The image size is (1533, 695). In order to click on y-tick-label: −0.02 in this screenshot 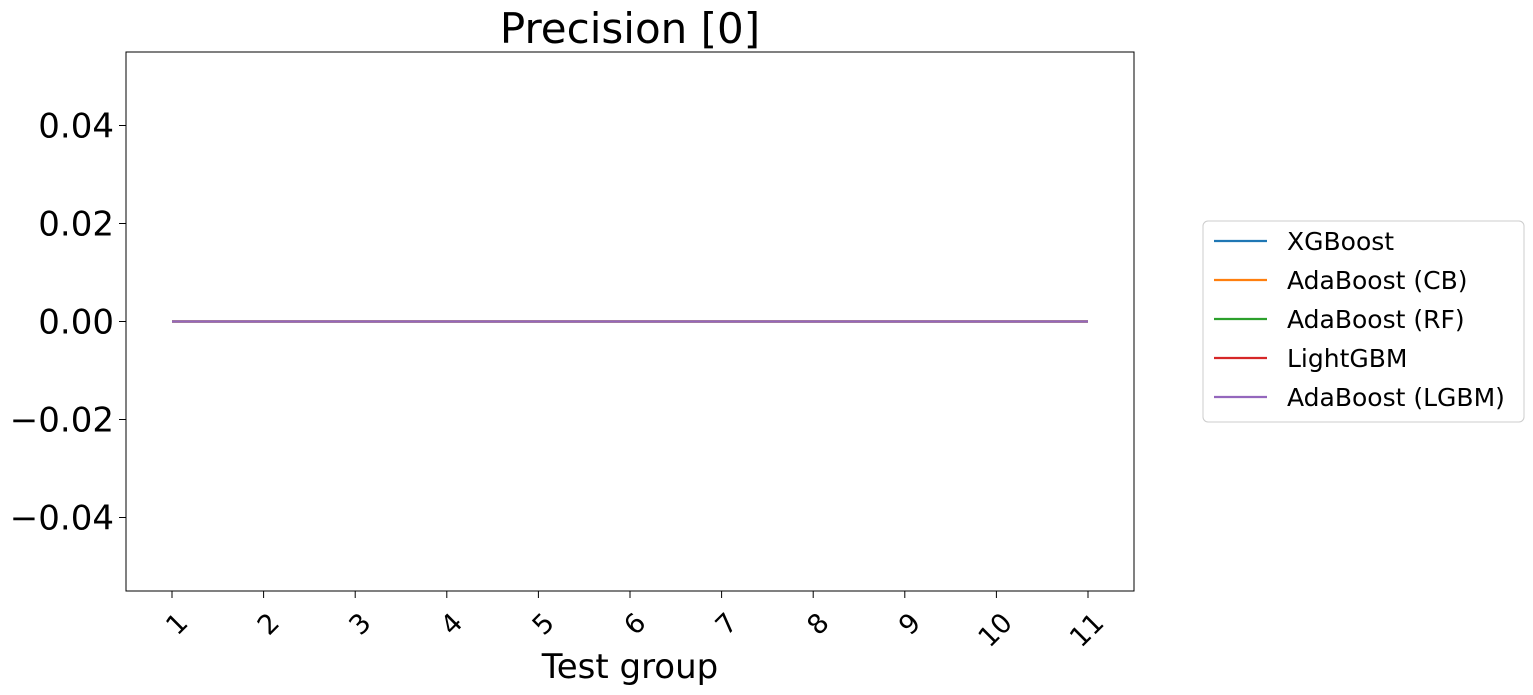, I will do `click(62, 421)`.